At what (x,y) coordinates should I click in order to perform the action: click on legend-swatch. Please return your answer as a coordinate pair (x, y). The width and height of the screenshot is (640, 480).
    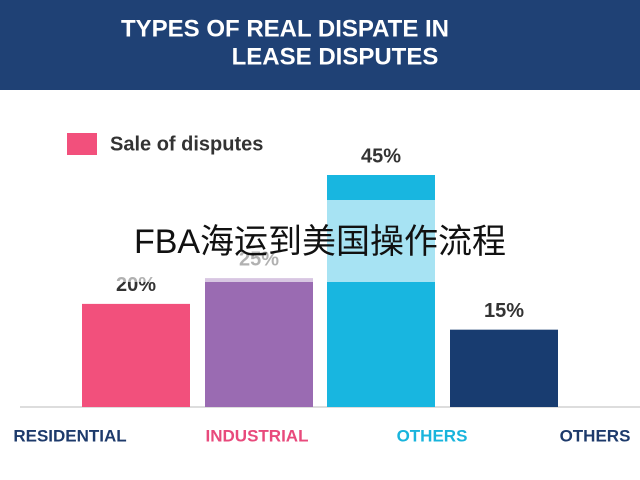
    Looking at the image, I should click on (82, 144).